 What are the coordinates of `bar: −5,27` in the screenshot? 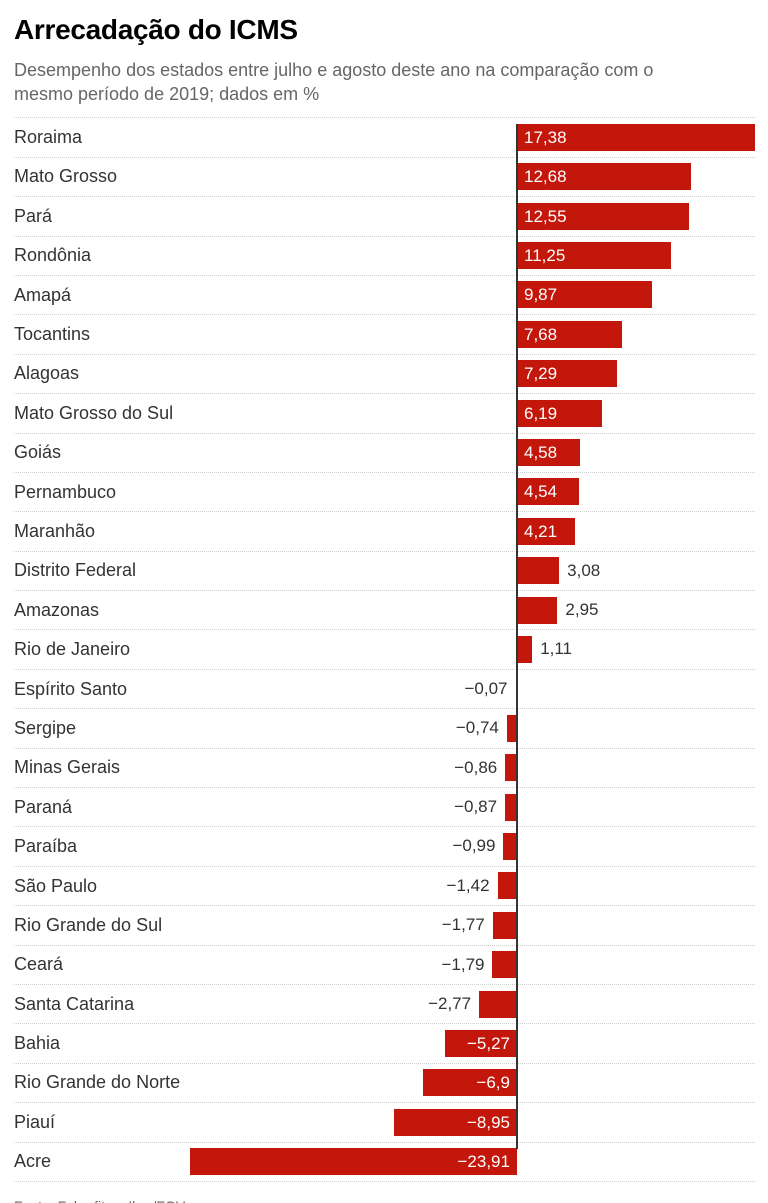 It's located at (480, 1043).